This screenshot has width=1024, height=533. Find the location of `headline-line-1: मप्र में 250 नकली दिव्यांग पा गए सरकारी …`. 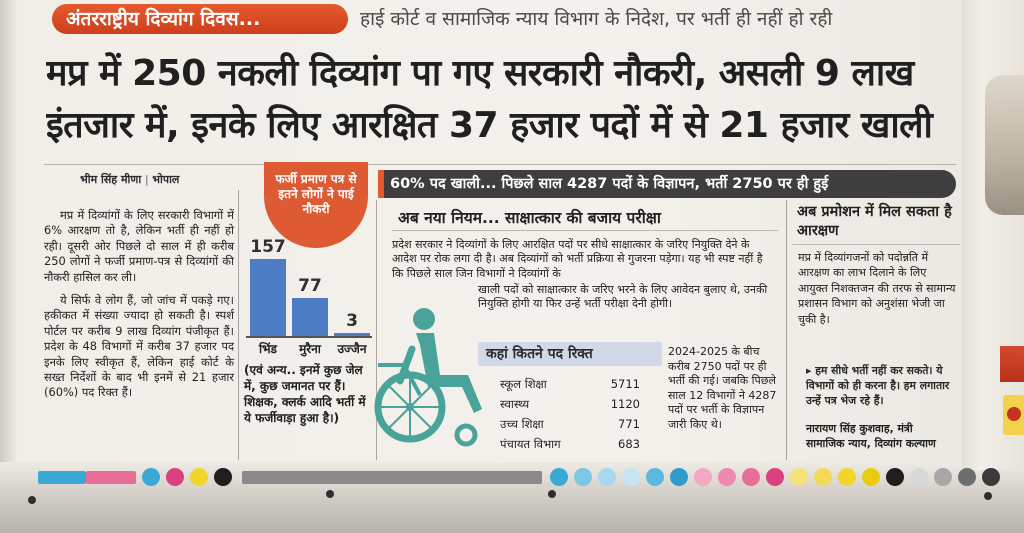

headline-line-1: मप्र में 250 नकली दिव्यांग पा गए सरकारी … is located at coordinates (480, 73).